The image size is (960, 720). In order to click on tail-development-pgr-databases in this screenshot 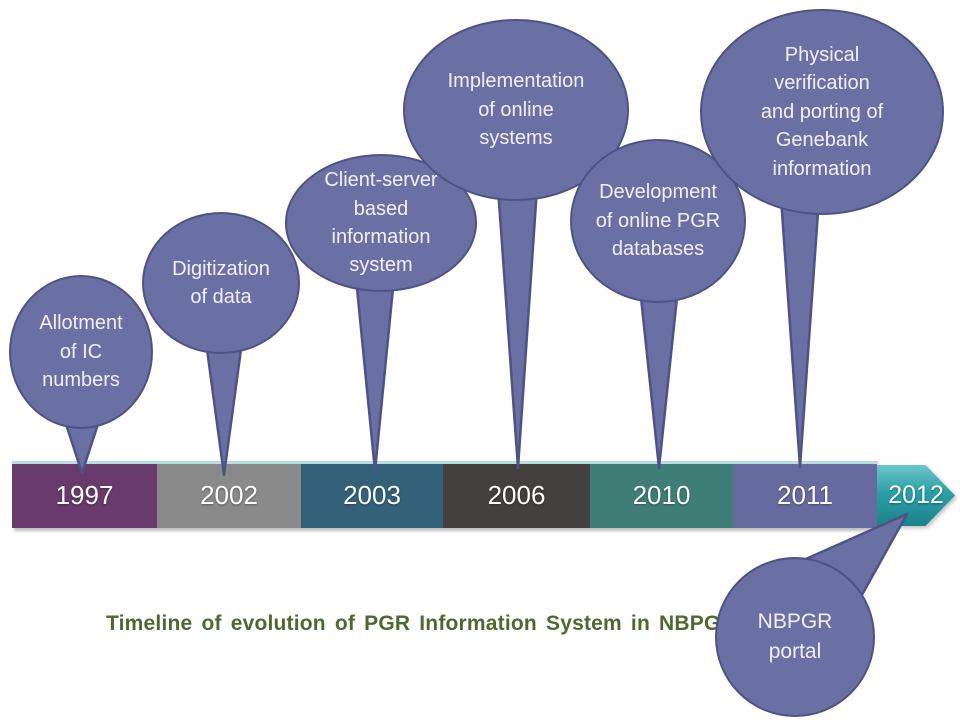, I will do `click(659, 378)`.